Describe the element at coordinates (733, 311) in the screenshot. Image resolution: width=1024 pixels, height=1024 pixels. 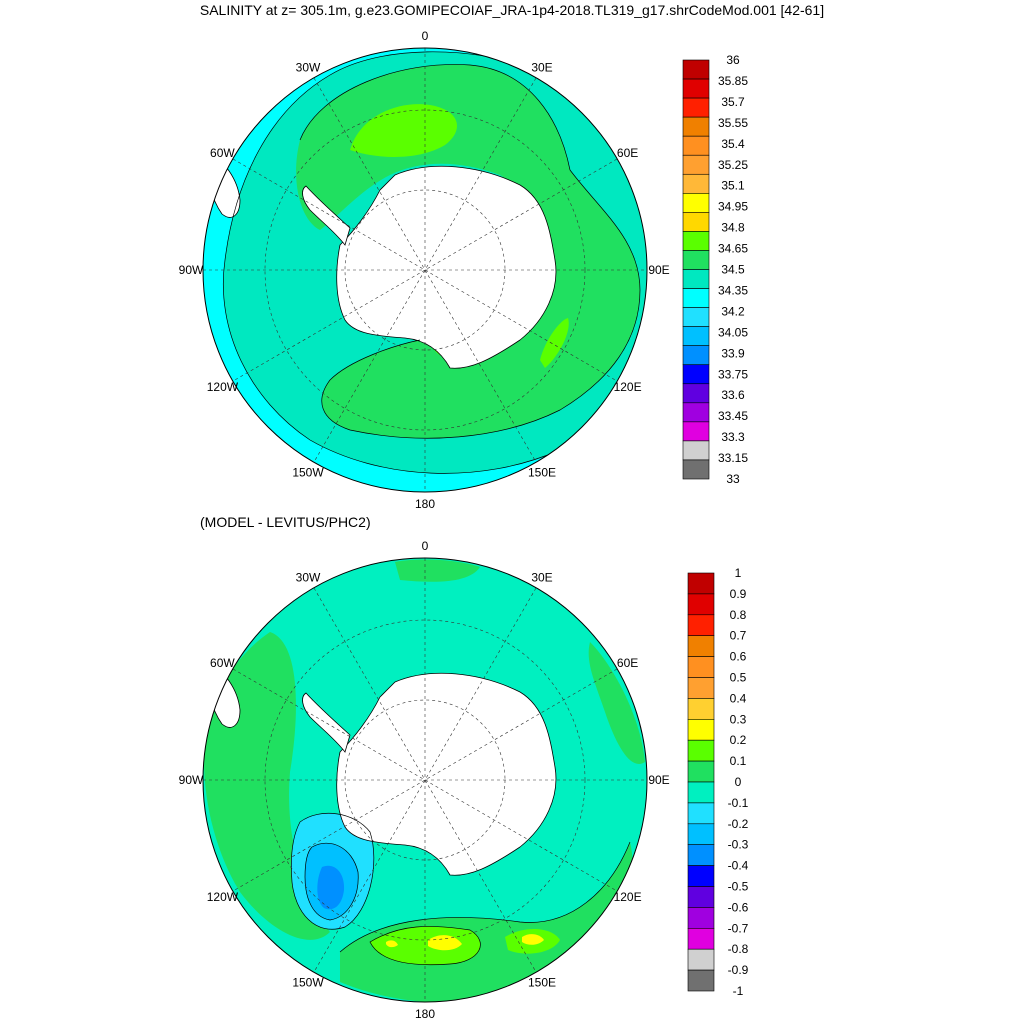
I see `colorbar-label: 34.2` at that location.